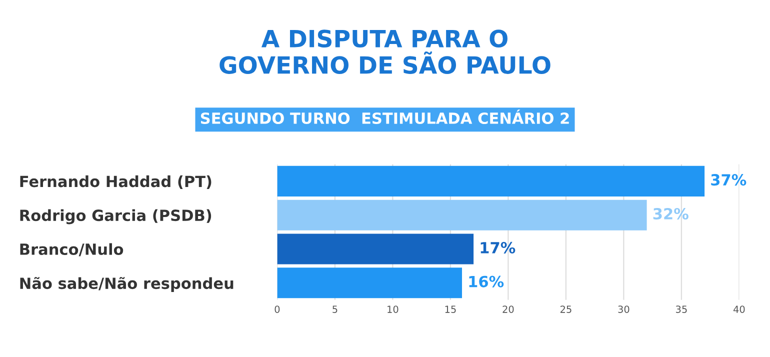 This screenshot has width=770, height=357. Describe the element at coordinates (498, 248) in the screenshot. I see `data-label: 17%` at that location.